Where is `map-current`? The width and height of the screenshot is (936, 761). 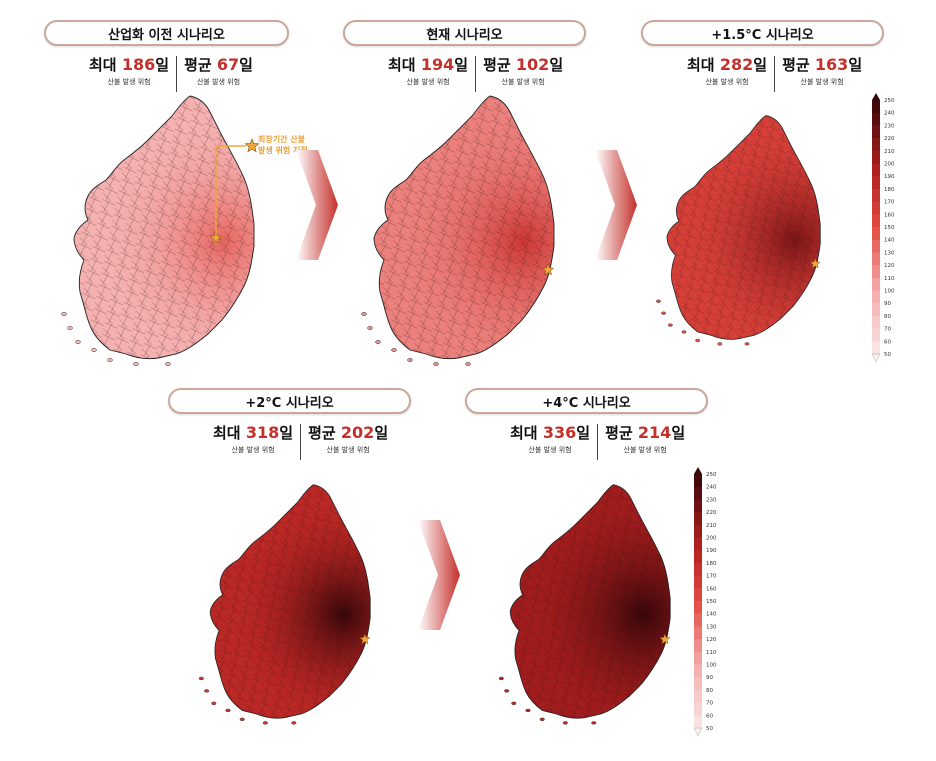
map-current is located at coordinates (458, 230).